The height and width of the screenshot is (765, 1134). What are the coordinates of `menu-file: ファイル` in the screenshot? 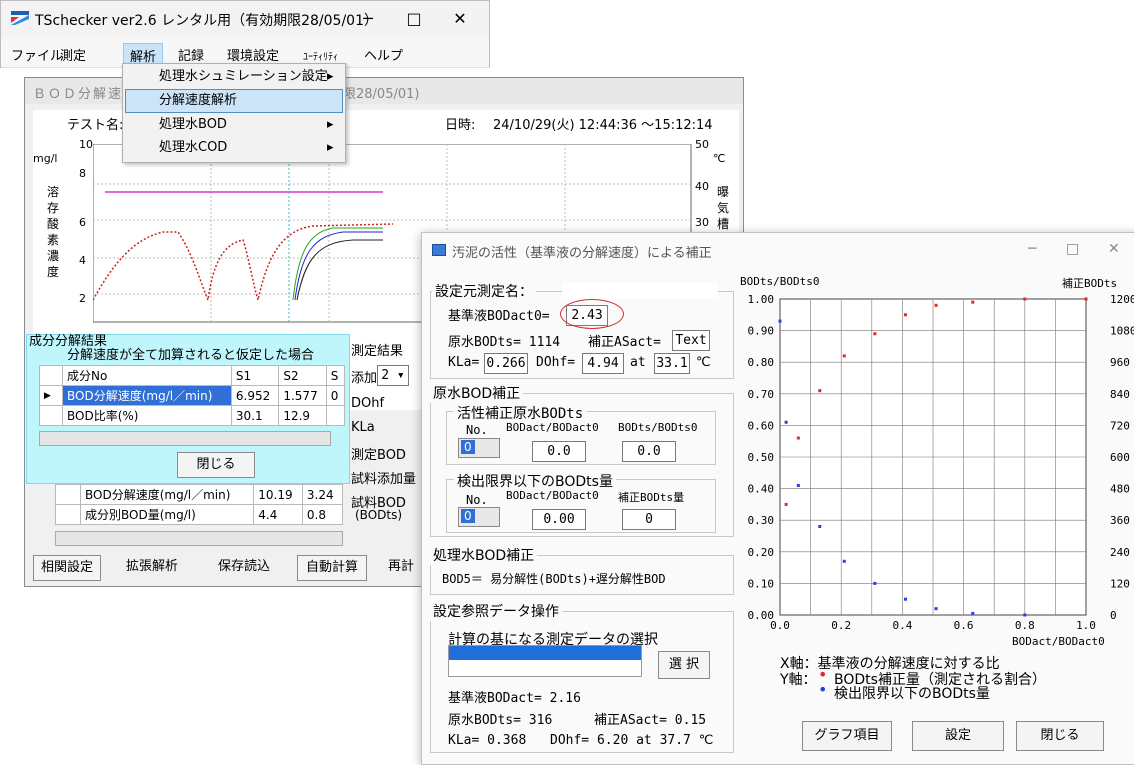 It's located at (37, 56).